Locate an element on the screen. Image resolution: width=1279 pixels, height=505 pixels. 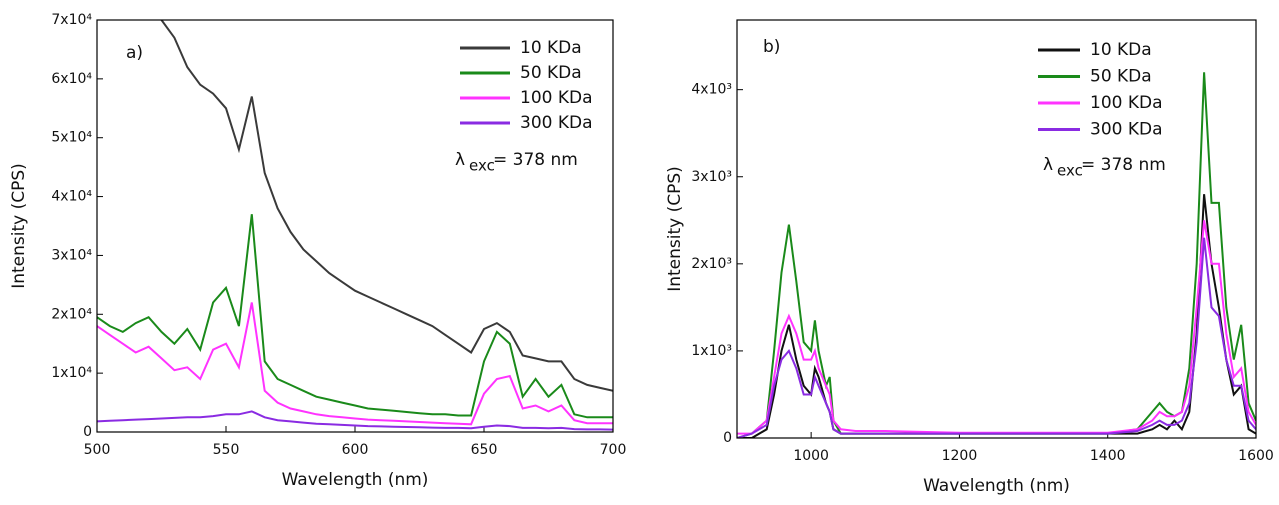
y-tick-label: 4x10³ is located at coordinates (711, 90).